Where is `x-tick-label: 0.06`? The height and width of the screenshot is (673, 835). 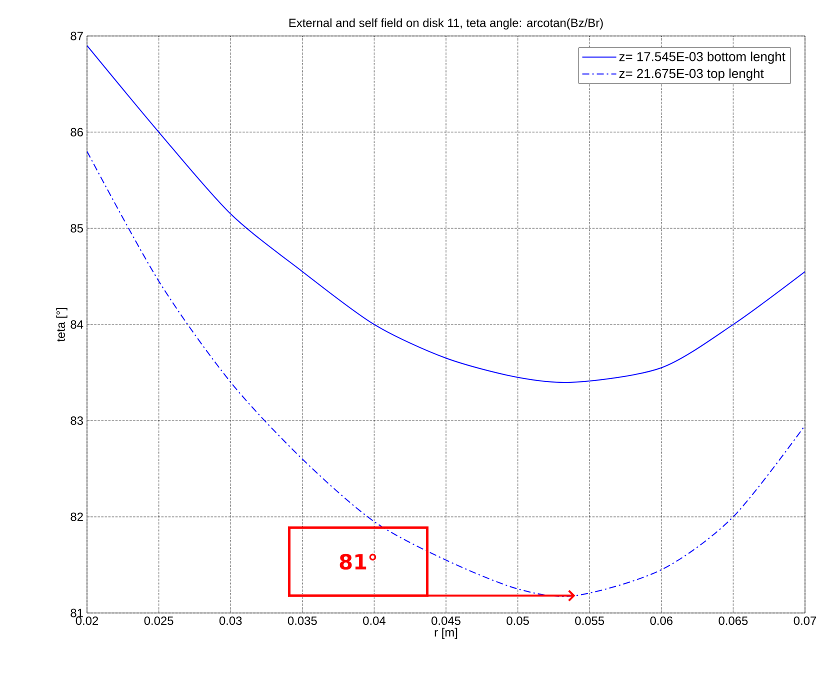
x-tick-label: 0.06 is located at coordinates (661, 620).